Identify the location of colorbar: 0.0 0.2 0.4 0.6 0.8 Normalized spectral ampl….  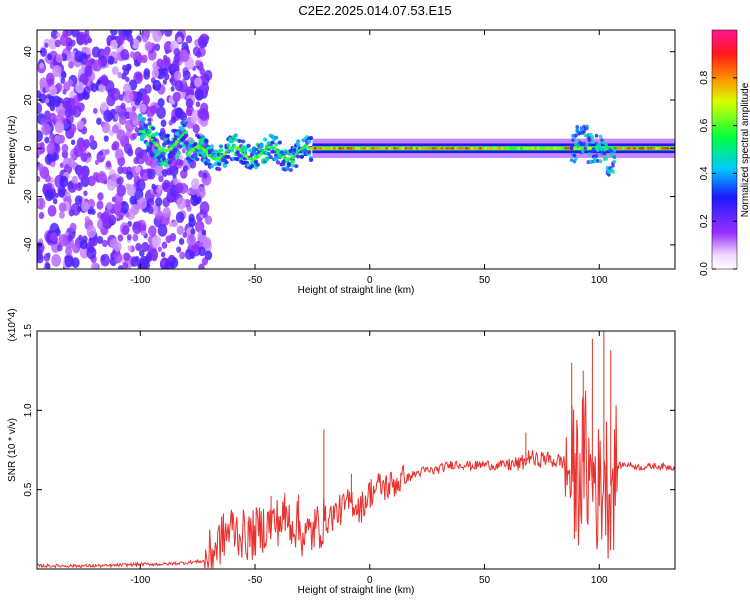
(724, 152).